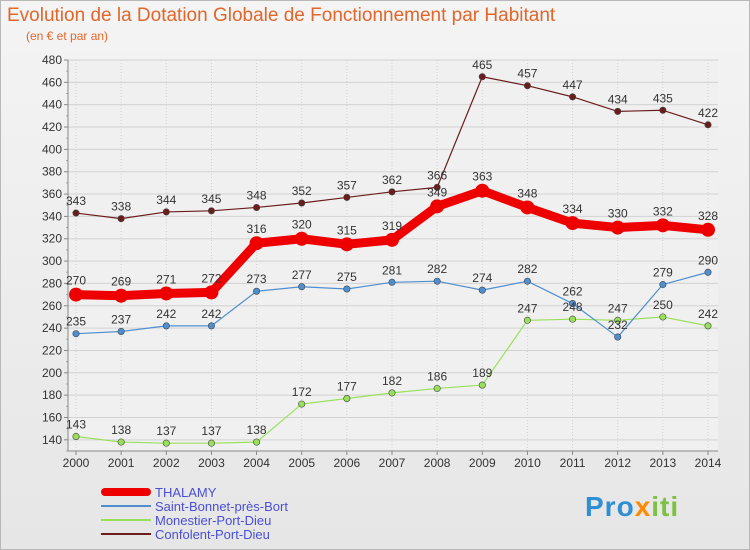 This screenshot has width=750, height=550. I want to click on x-tick-label: 2004, so click(256, 463).